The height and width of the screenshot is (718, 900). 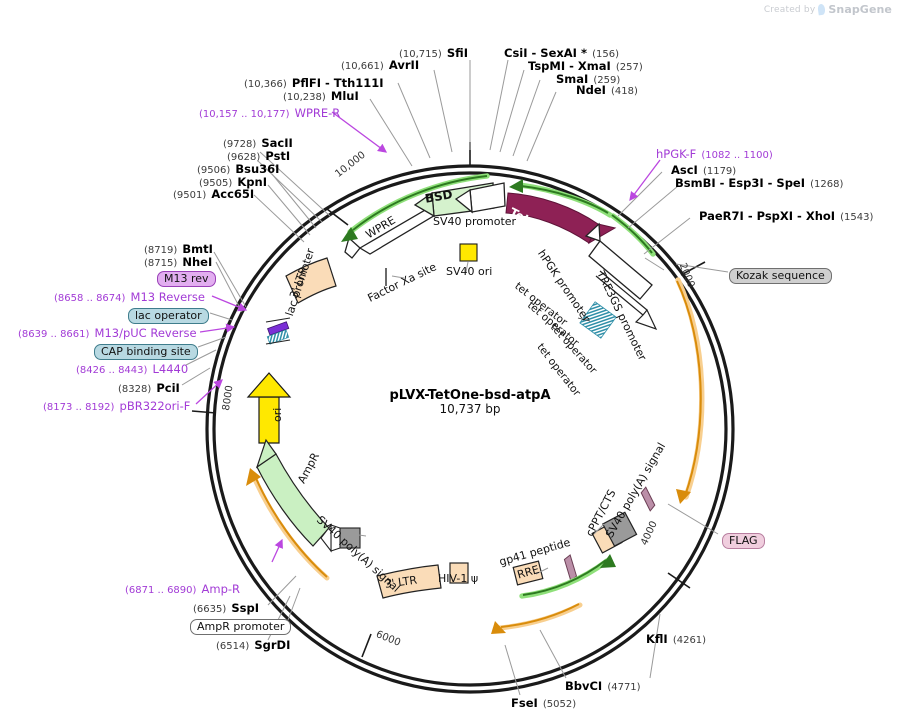 What do you see at coordinates (780, 275) in the screenshot?
I see `feature-box-kozak-sequence: Kozak sequence` at bounding box center [780, 275].